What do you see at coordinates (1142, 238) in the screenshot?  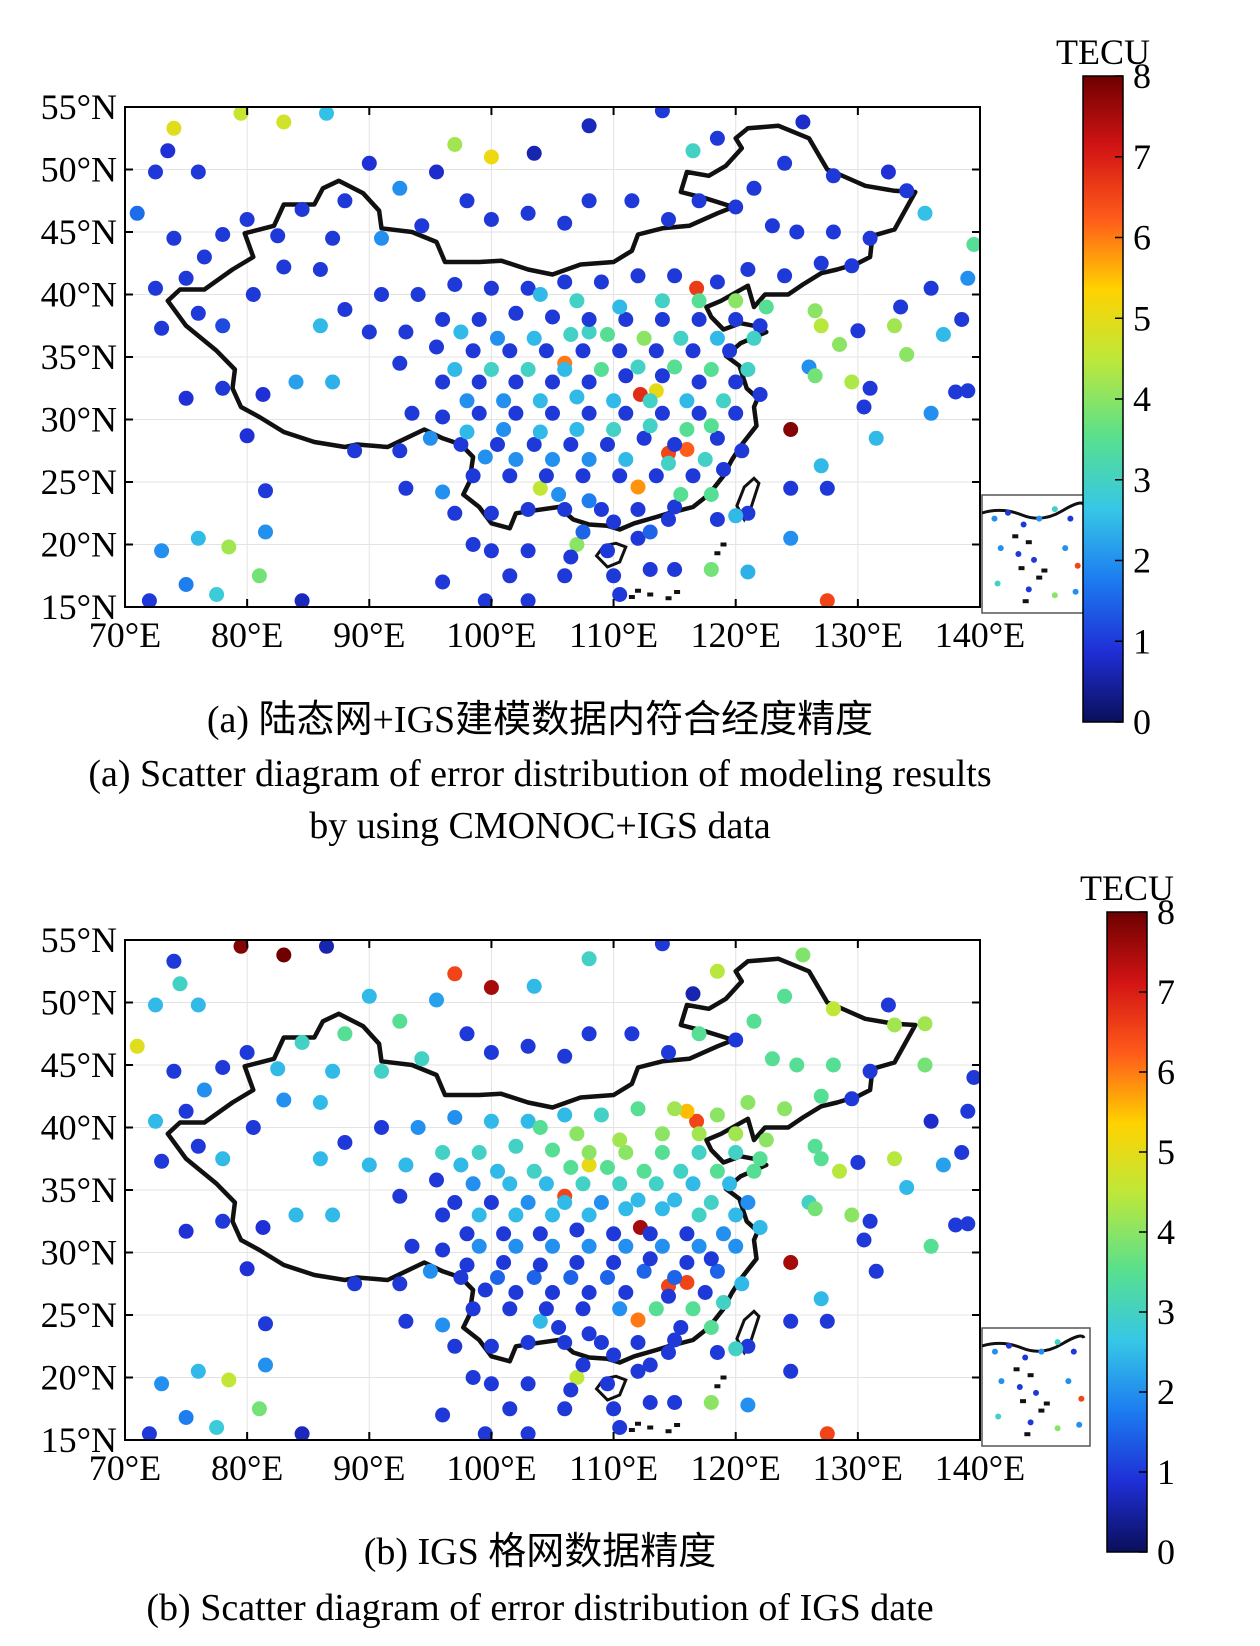 I see `colorbar-tick-label: 6` at bounding box center [1142, 238].